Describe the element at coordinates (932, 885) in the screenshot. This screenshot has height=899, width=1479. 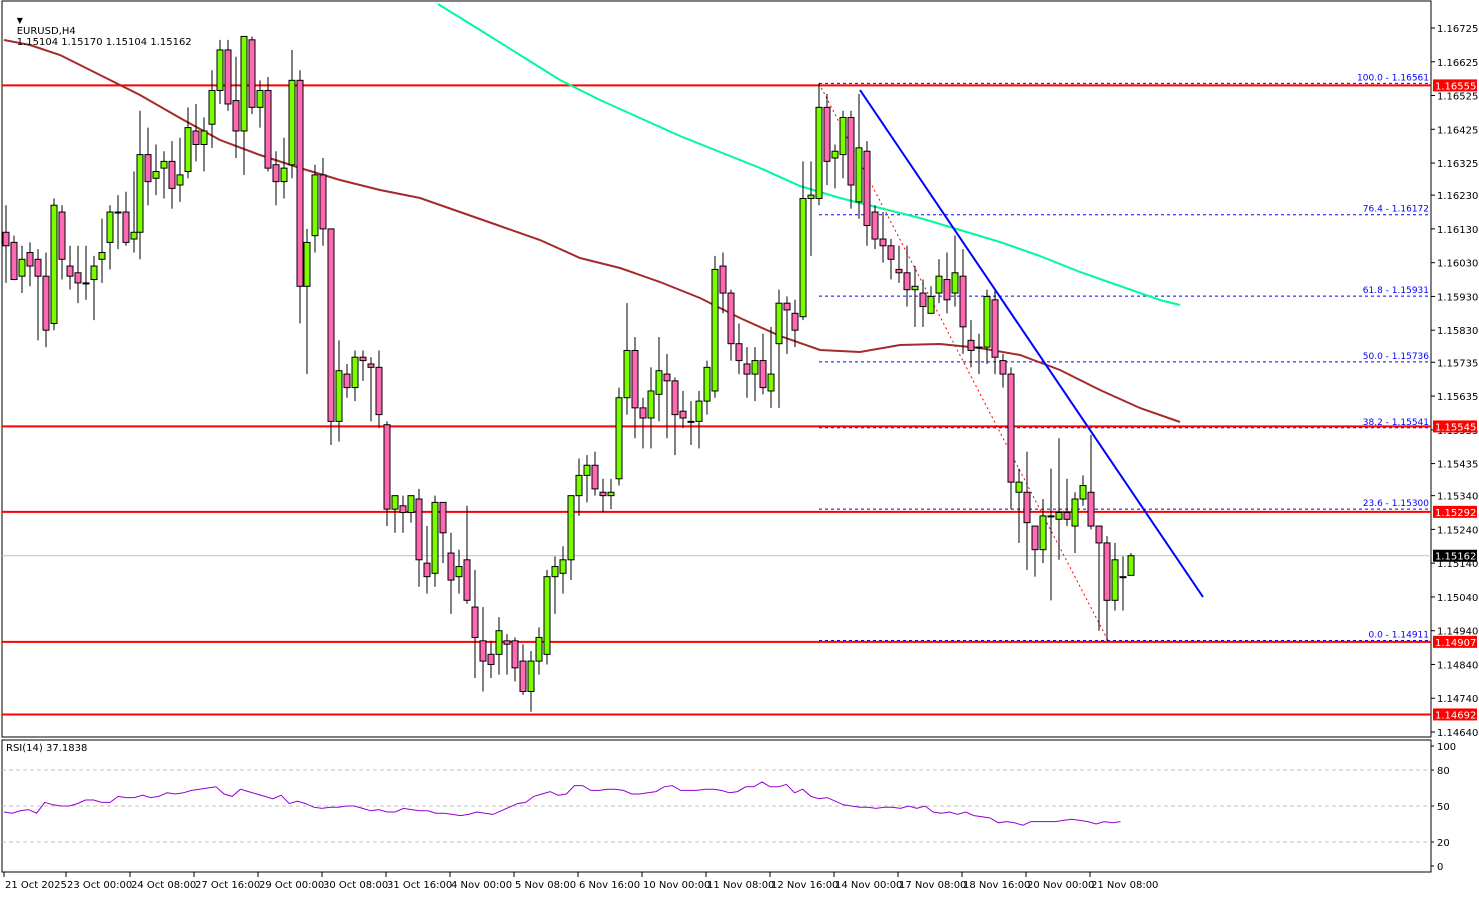
I see `time-tick-label: 17 Nov 08:00` at that location.